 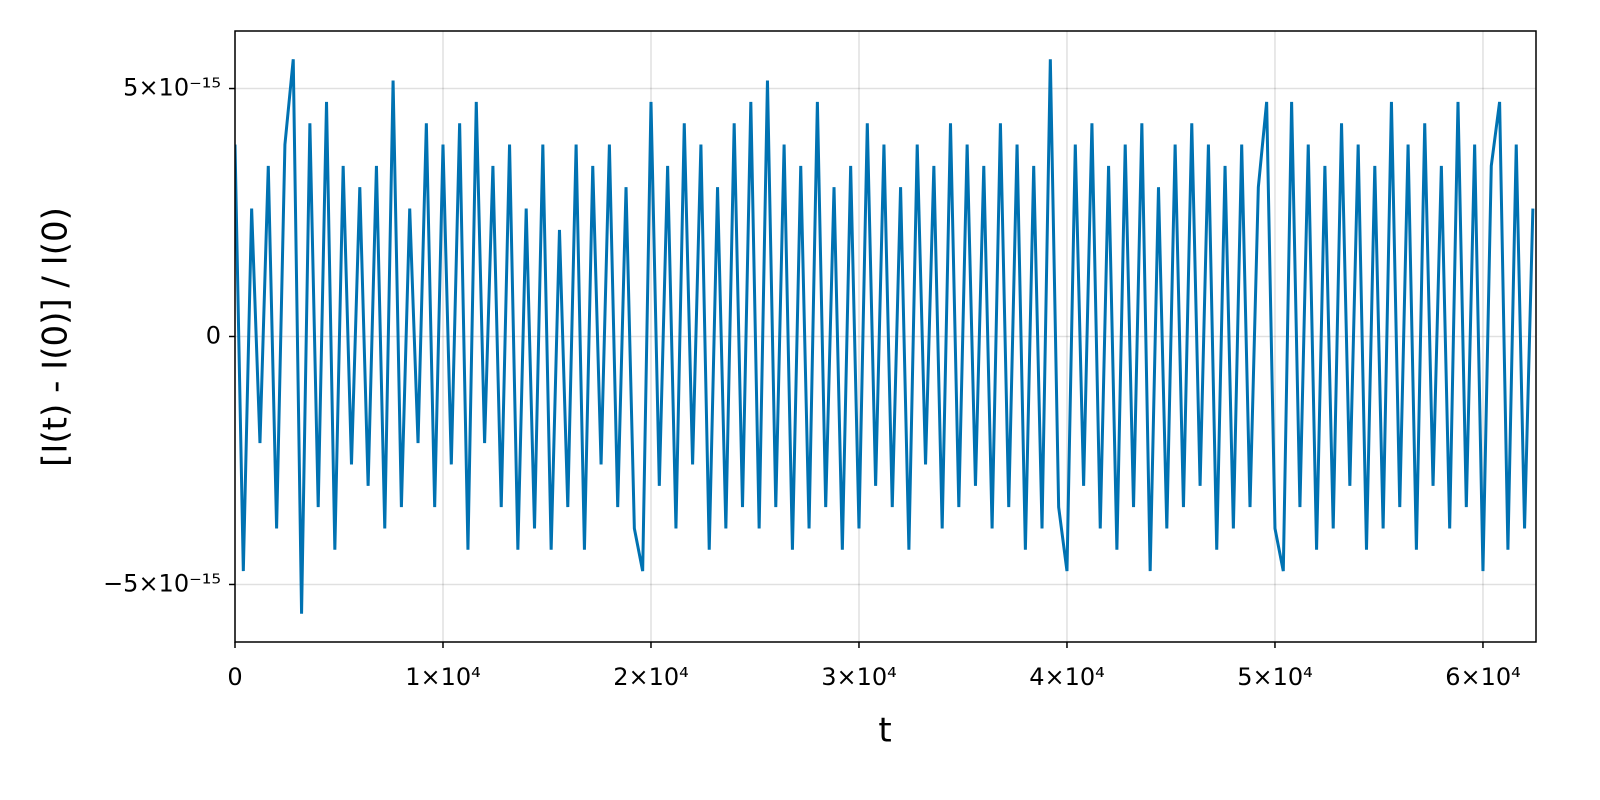 What do you see at coordinates (172, 88) in the screenshot?
I see `y-tick-label: 5×10⁻¹⁵` at bounding box center [172, 88].